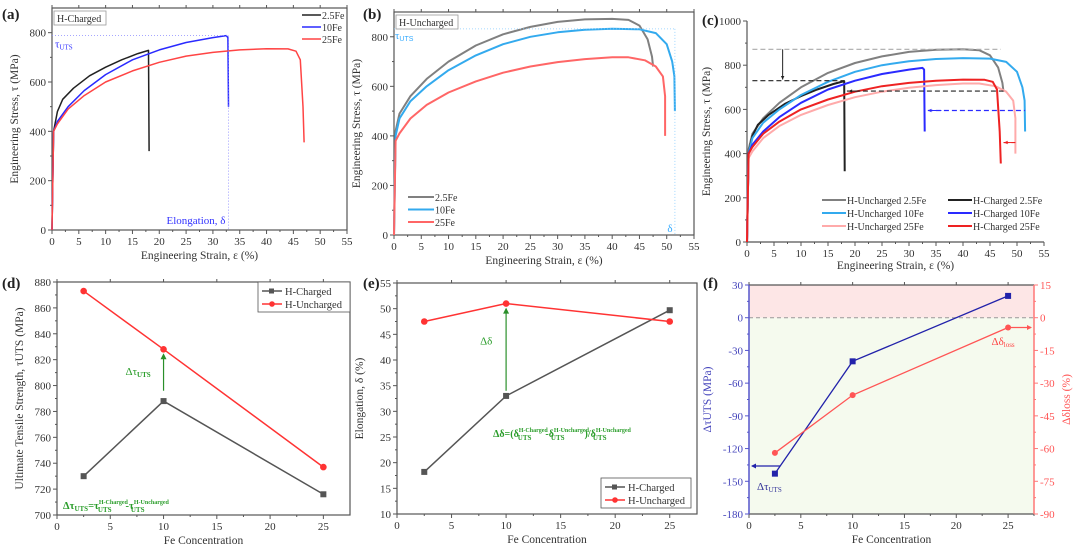  Describe the element at coordinates (585, 247) in the screenshot. I see `x-tick-label: 35` at that location.